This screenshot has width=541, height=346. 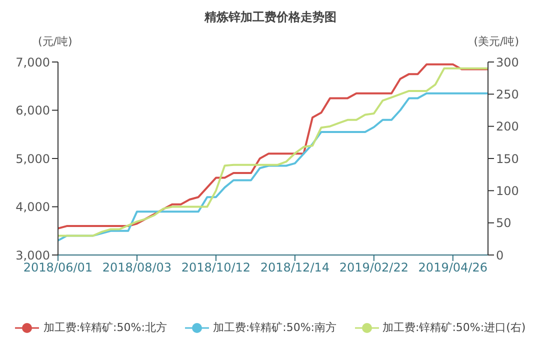 What do you see at coordinates (270, 17) in the screenshot?
I see `chart-title: 精炼锌加工费价格走势图` at bounding box center [270, 17].